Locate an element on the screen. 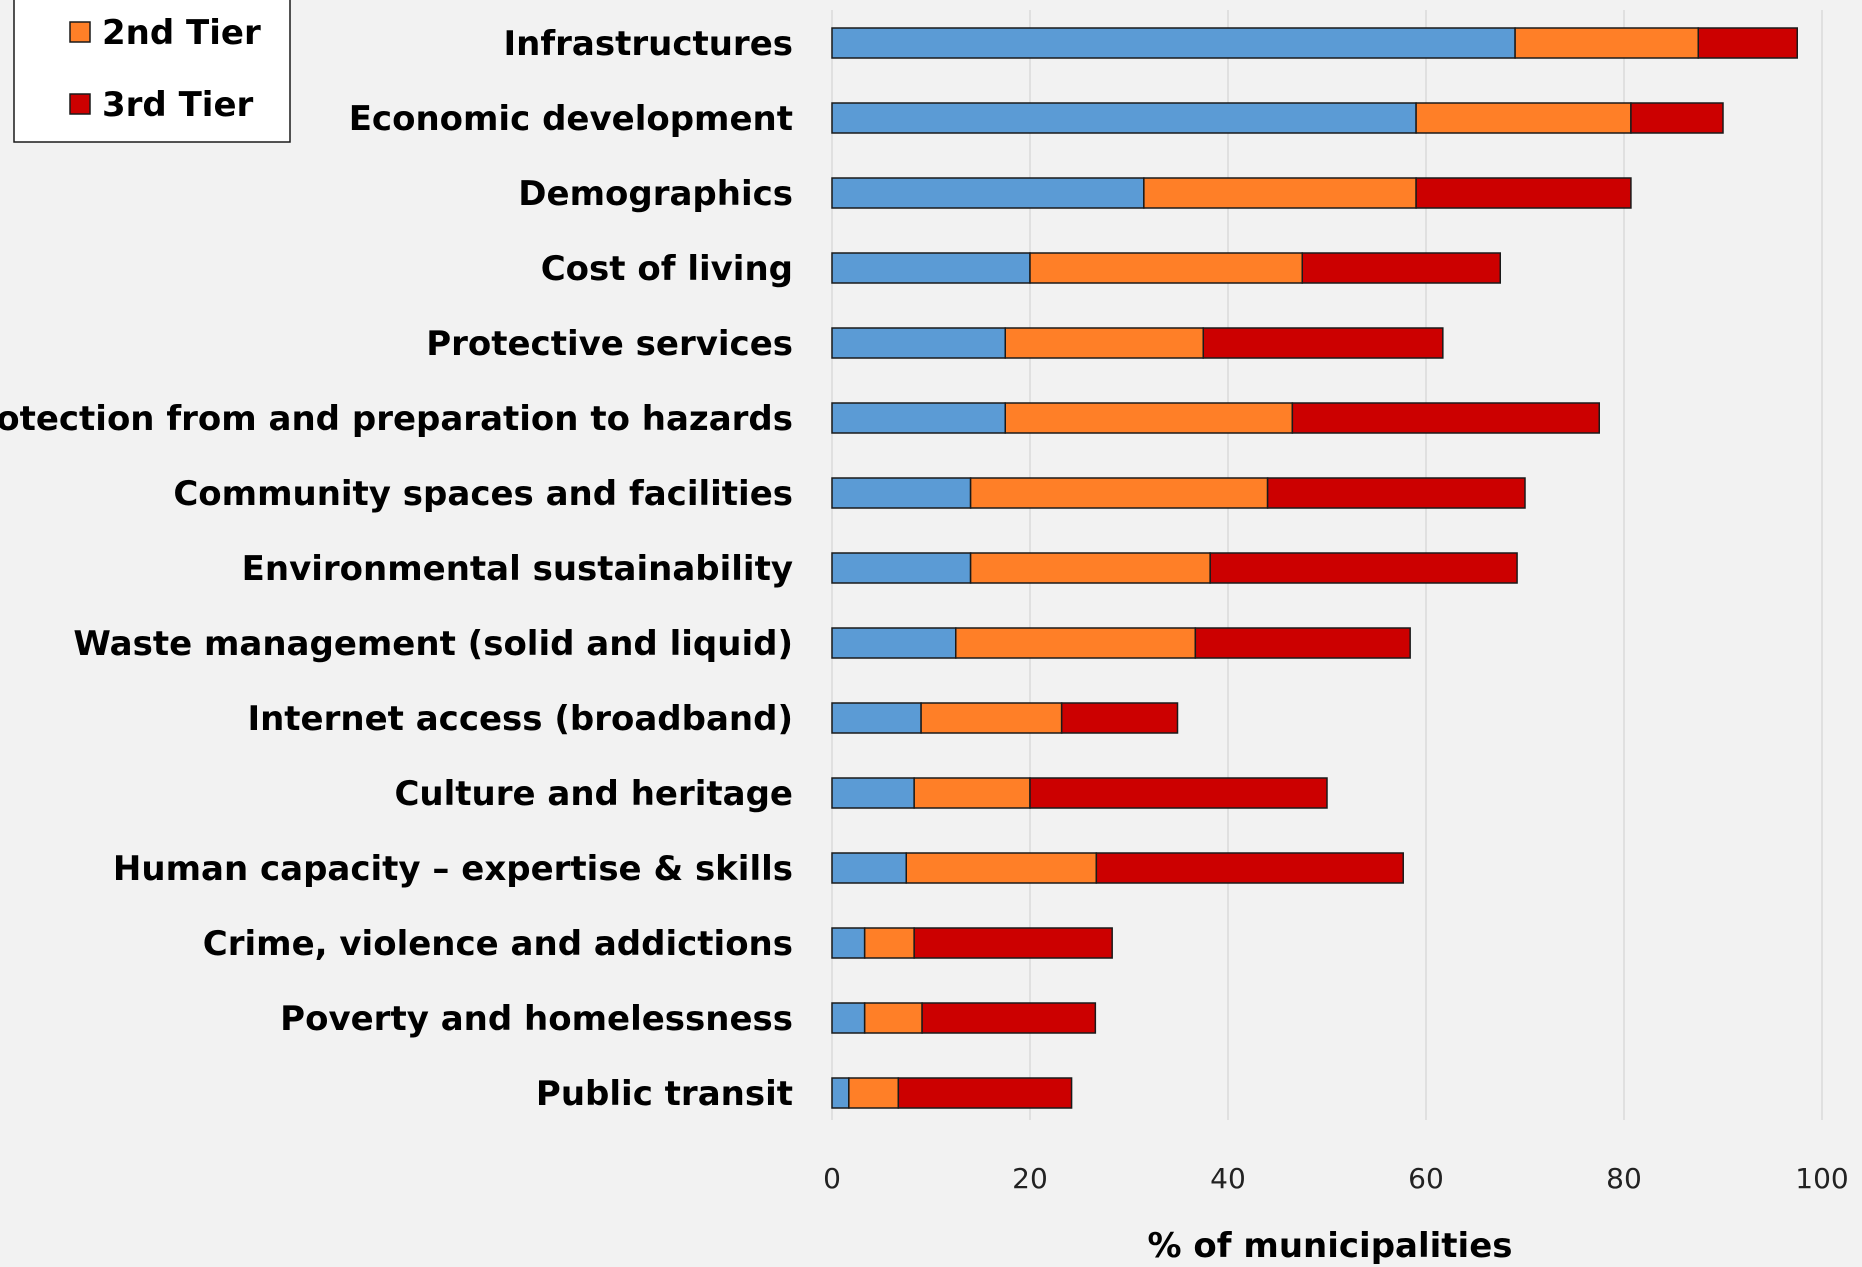 The image size is (1862, 1267). x-tick-label: 40 is located at coordinates (1228, 1178).